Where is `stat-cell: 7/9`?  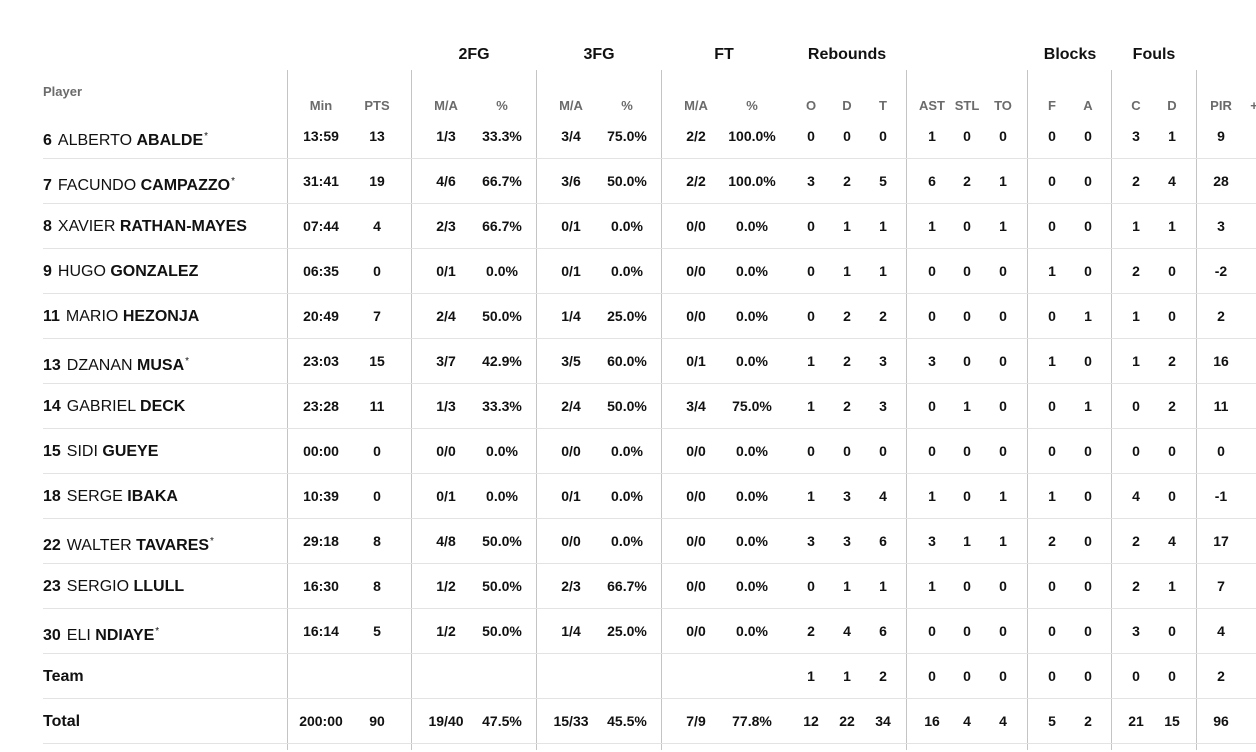 stat-cell: 7/9 is located at coordinates (696, 721).